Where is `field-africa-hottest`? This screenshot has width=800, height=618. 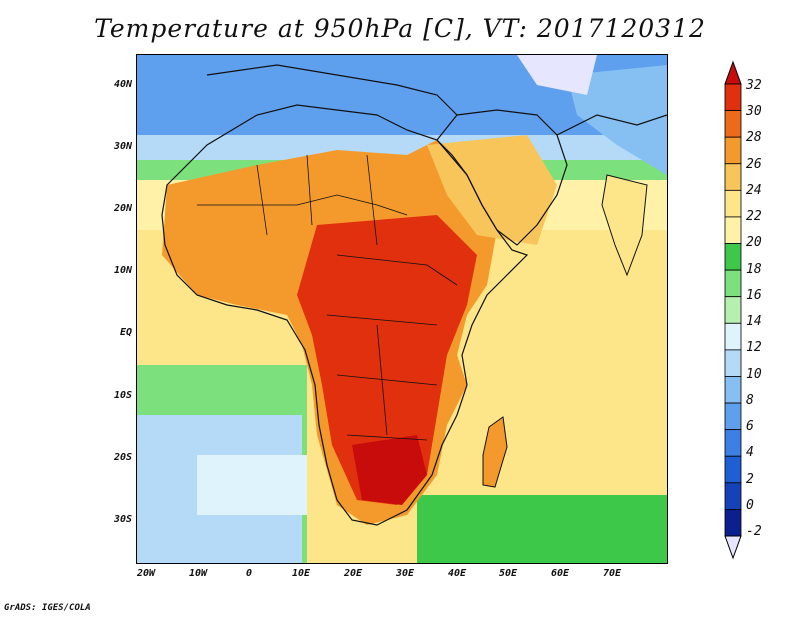 field-africa-hottest is located at coordinates (389, 470).